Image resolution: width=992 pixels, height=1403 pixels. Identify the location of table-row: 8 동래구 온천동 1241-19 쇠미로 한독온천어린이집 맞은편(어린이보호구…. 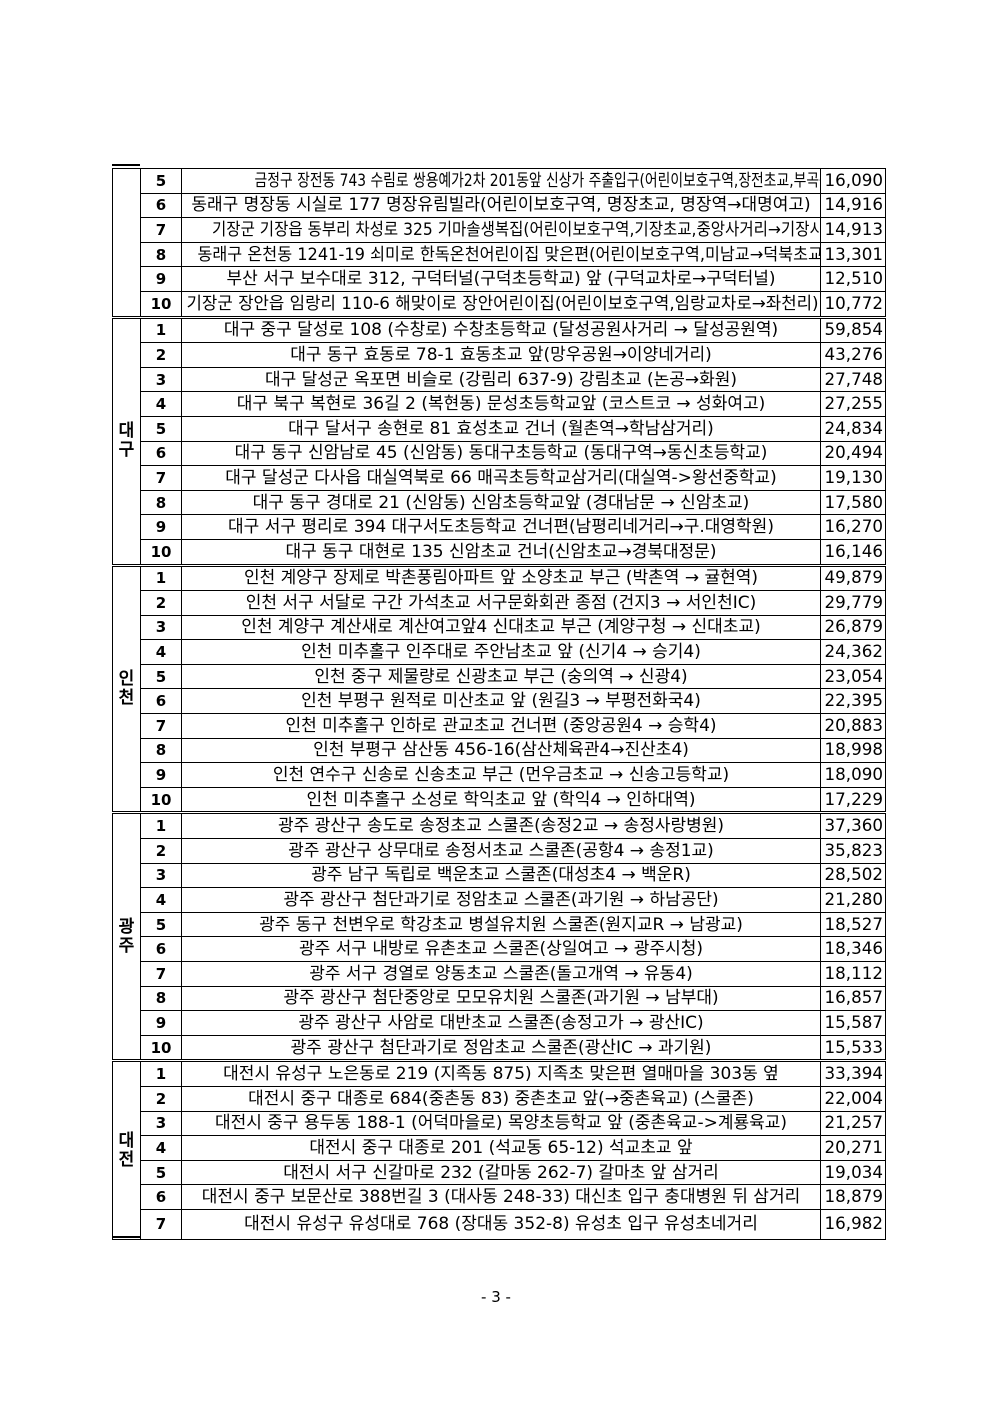
(499, 254).